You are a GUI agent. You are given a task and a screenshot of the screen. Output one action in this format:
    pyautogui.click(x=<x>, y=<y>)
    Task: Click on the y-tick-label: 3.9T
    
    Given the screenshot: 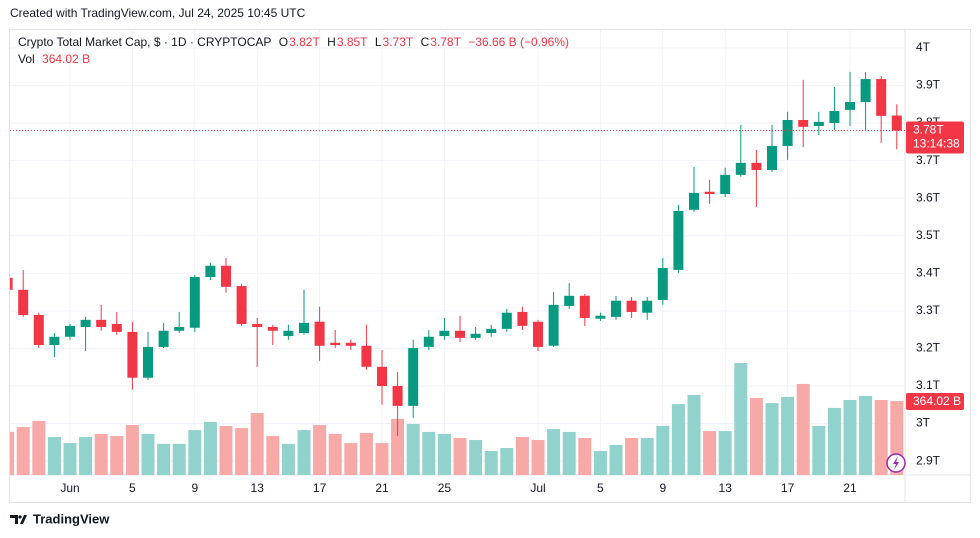 What is the action you would take?
    pyautogui.click(x=928, y=85)
    